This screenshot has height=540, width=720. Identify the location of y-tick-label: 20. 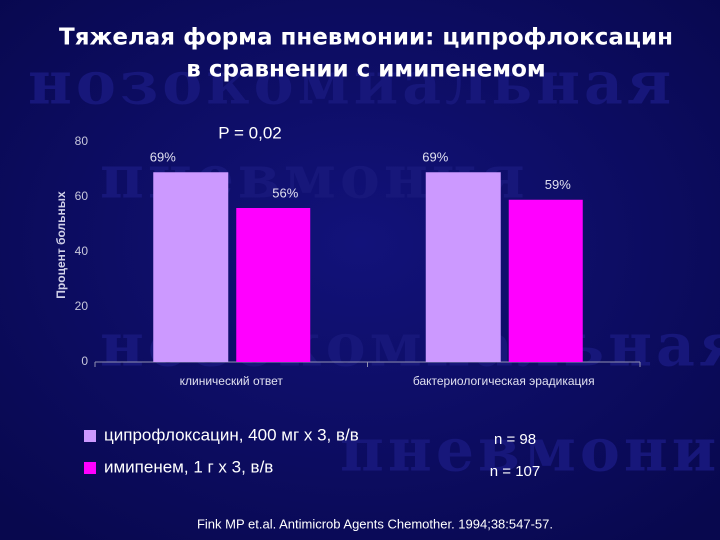
(82, 306).